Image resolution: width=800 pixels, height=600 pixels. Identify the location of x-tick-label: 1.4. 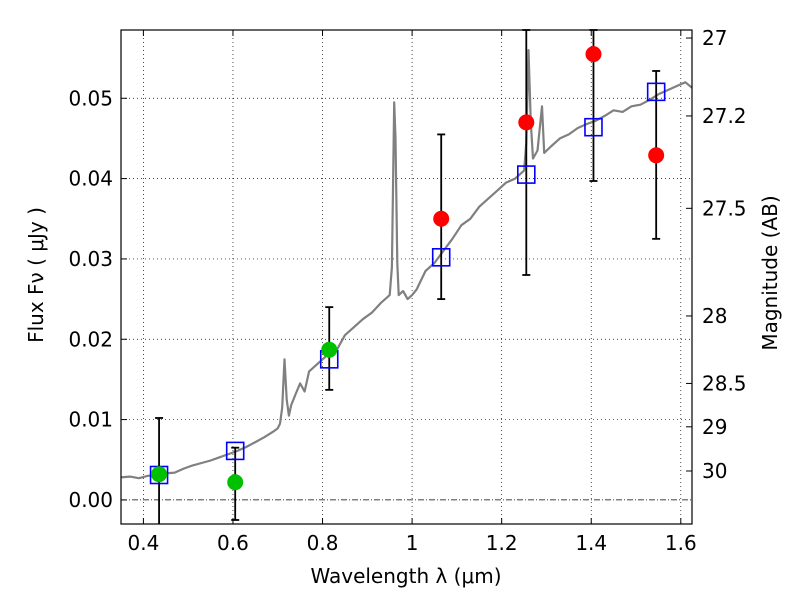
(591, 543).